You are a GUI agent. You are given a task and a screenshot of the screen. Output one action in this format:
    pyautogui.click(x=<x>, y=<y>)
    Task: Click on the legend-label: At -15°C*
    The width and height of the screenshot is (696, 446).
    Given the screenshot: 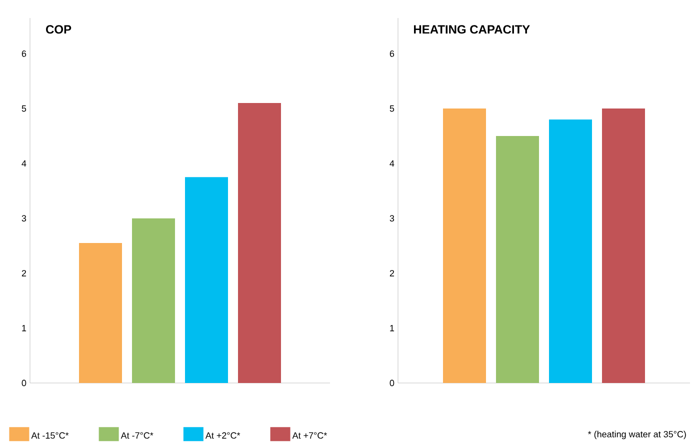 What is the action you would take?
    pyautogui.click(x=50, y=435)
    